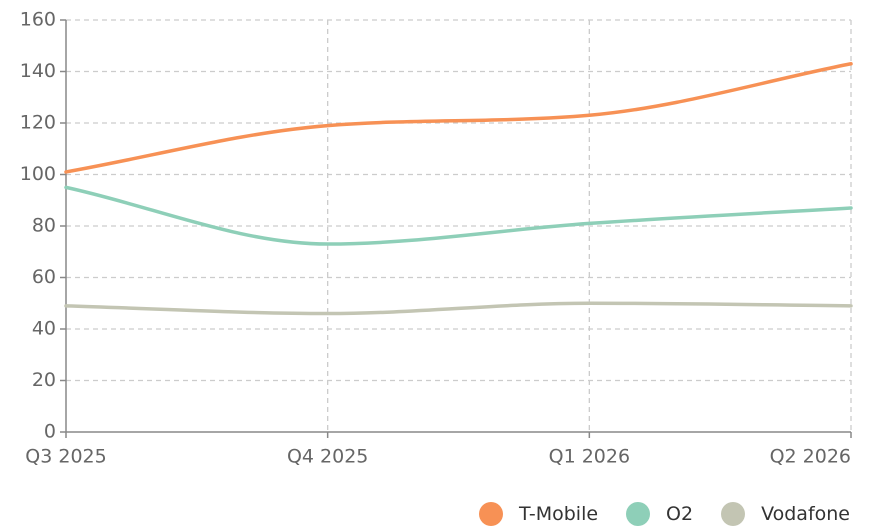 This screenshot has width=870, height=529. What do you see at coordinates (65, 457) in the screenshot?
I see `x-tick-label: Q3 2025` at bounding box center [65, 457].